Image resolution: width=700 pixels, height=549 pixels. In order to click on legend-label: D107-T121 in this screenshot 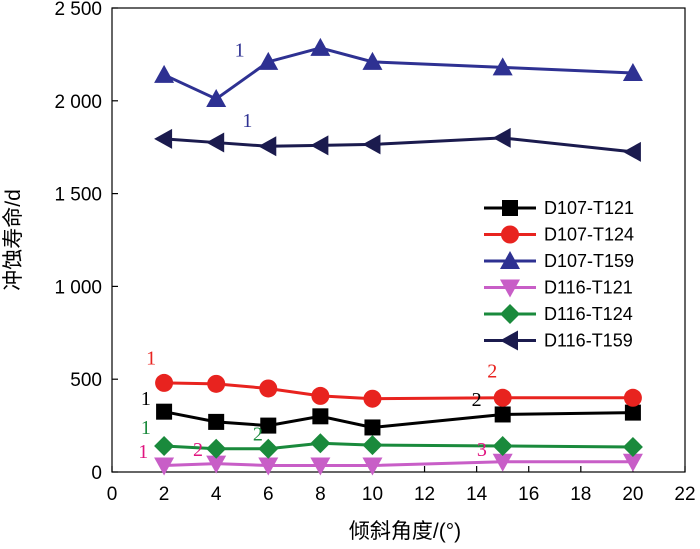, I will do `click(589, 208)`.